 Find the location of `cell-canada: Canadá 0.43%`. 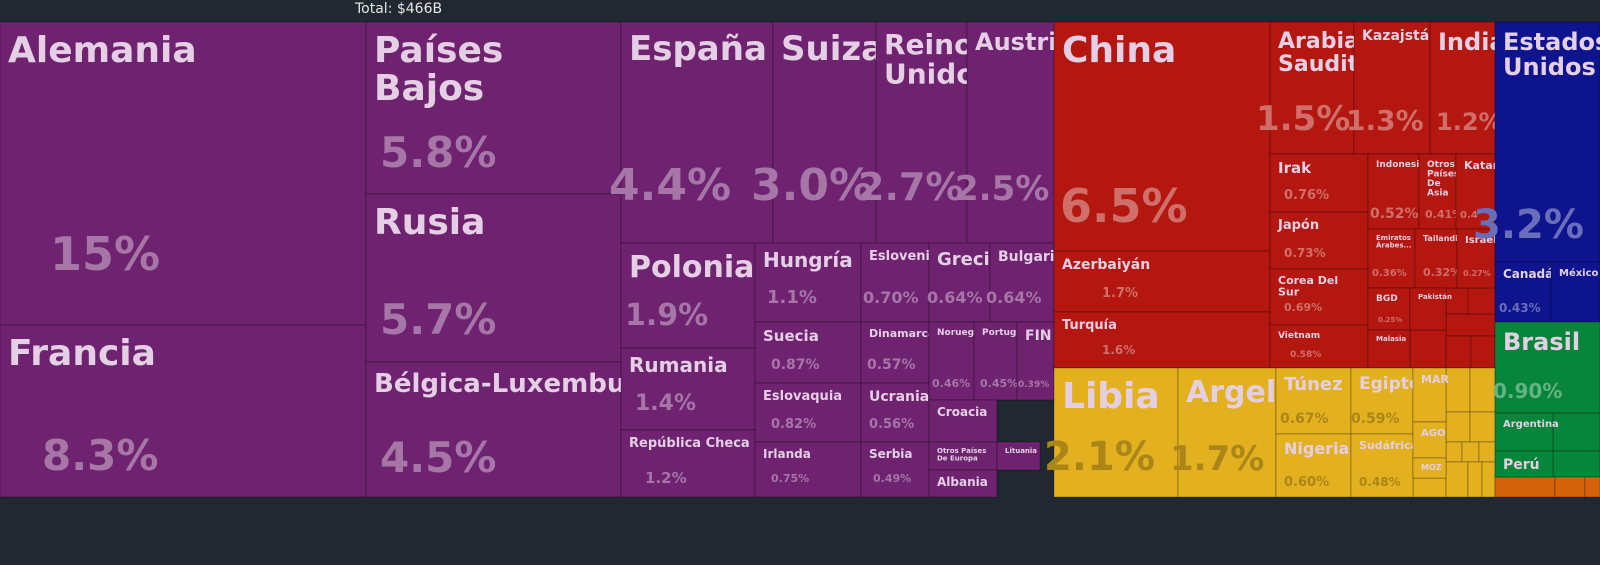

cell-canada: Canadá 0.43% is located at coordinates (1523, 292).